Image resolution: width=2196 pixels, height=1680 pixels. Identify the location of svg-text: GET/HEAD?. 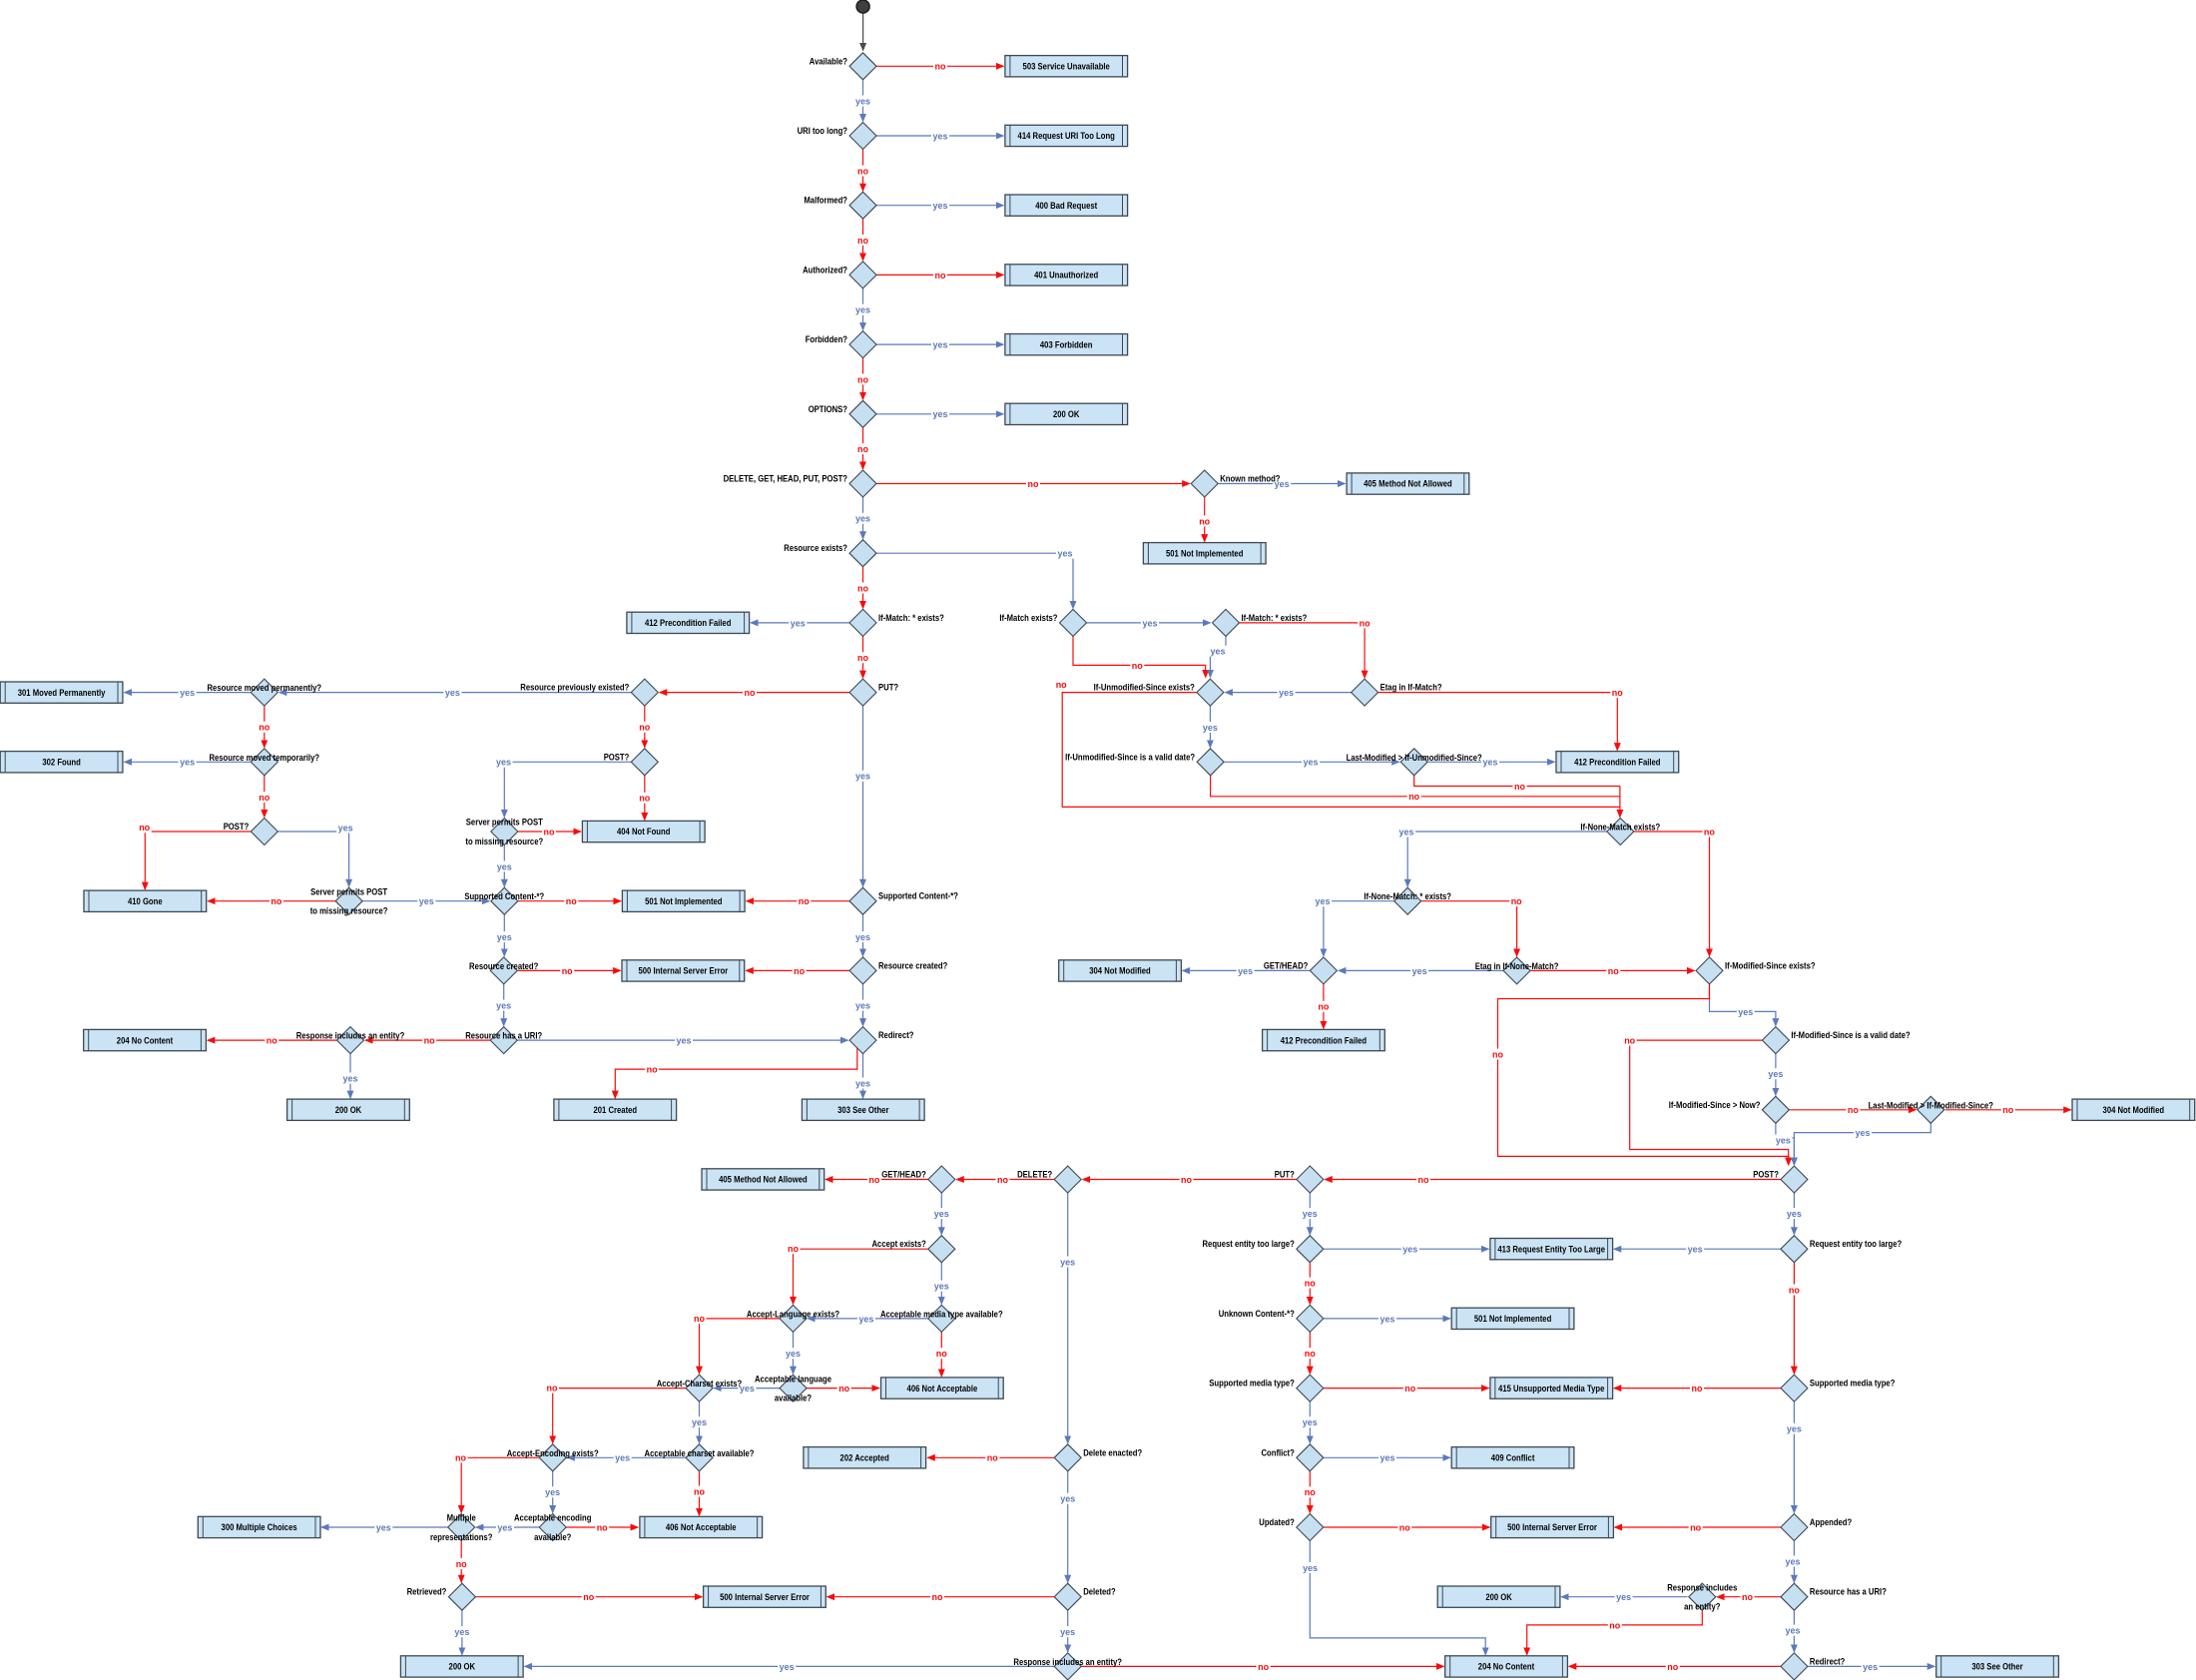
(1286, 965).